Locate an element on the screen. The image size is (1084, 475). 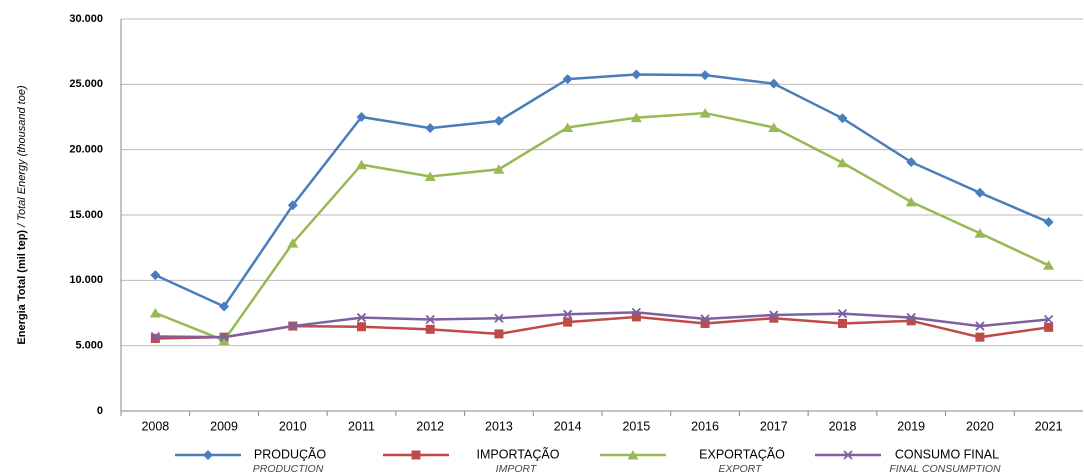
x-tick-label: 2012 is located at coordinates (430, 426).